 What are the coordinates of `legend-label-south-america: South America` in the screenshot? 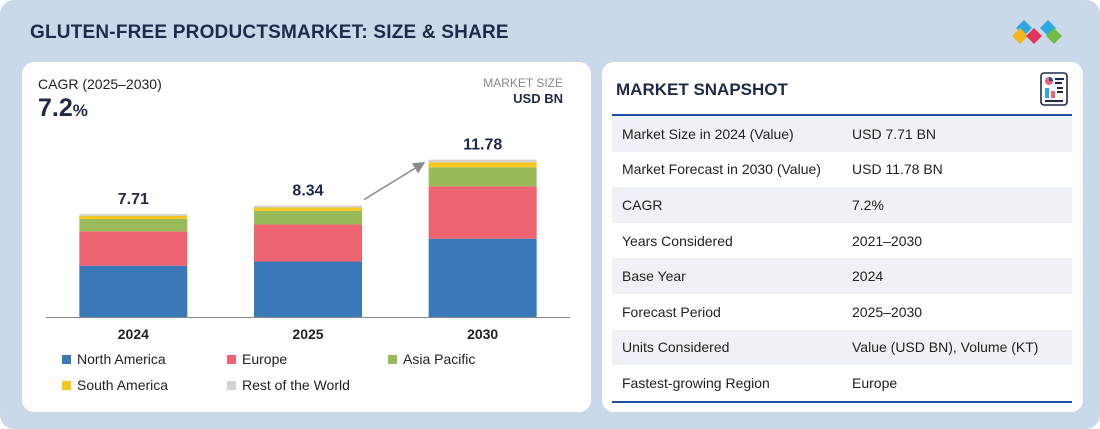 It's located at (123, 385).